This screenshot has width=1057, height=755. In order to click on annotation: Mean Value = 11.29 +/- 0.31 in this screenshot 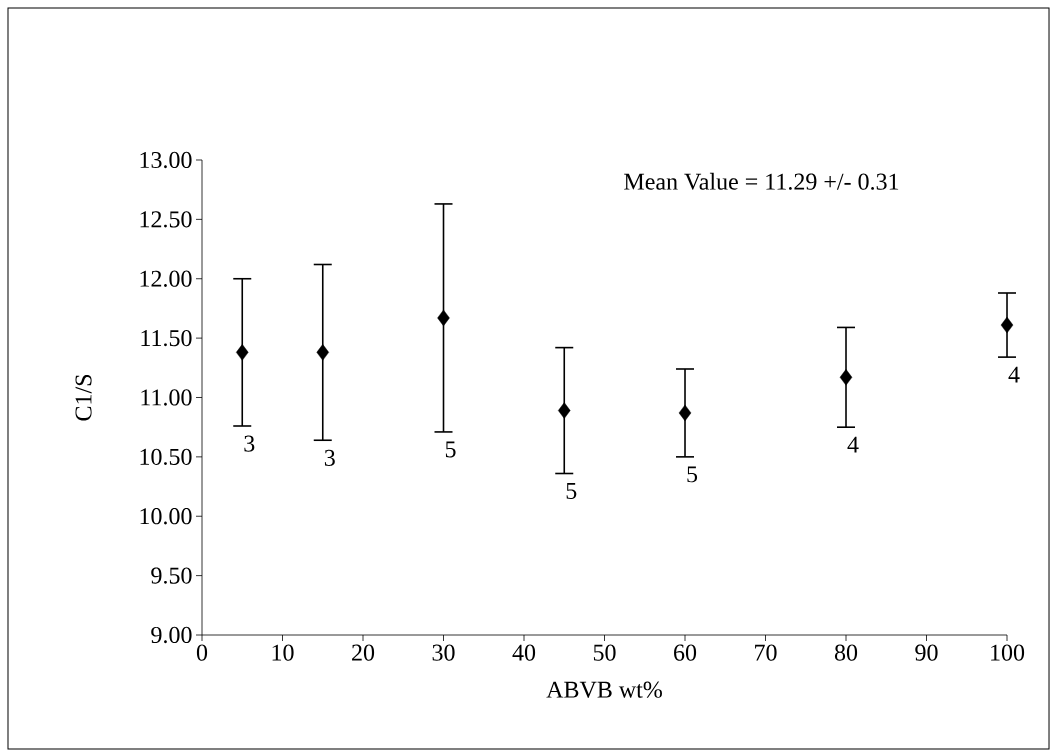, I will do `click(761, 181)`.